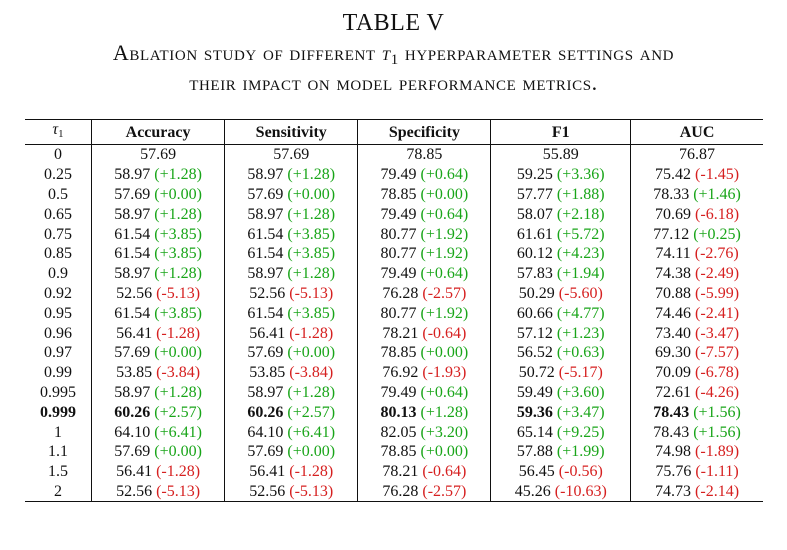  Describe the element at coordinates (673, 392) in the screenshot. I see `auc-value: 72.61` at that location.